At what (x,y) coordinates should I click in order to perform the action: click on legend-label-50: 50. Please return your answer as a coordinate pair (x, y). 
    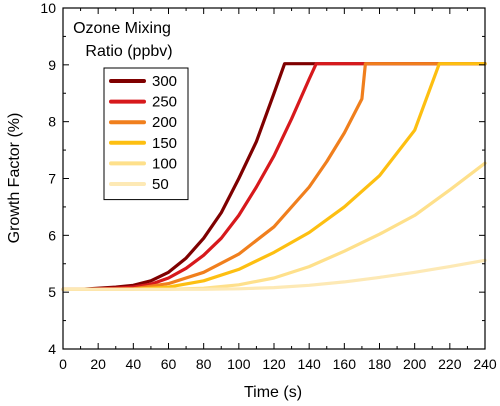
    Looking at the image, I should click on (160, 184).